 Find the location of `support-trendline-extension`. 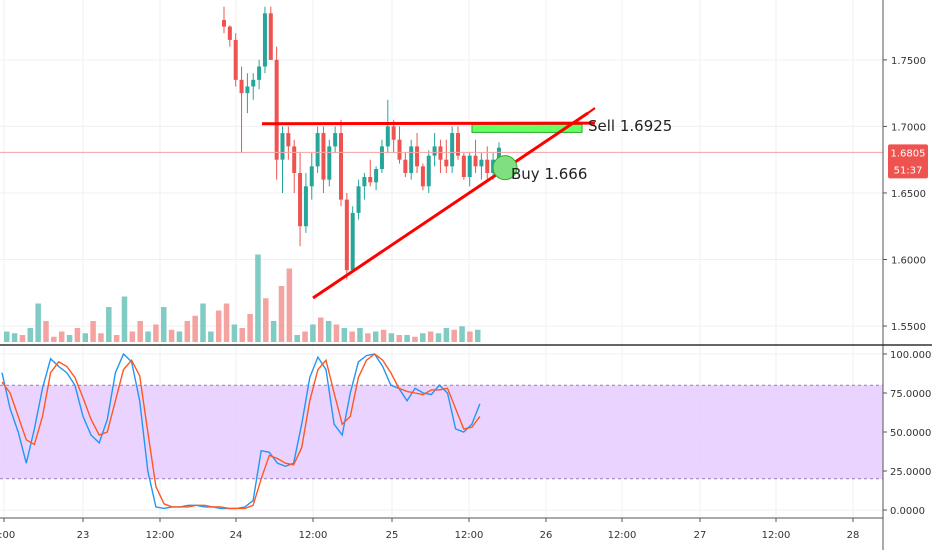

support-trendline-extension is located at coordinates (591, 110).